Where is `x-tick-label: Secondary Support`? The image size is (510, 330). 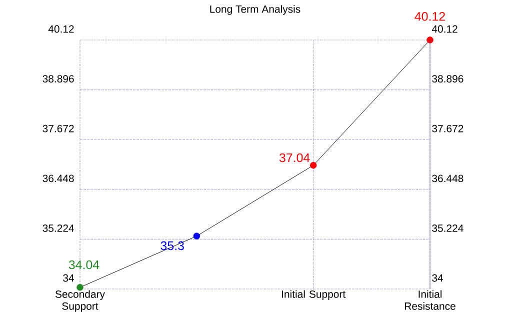
x-tick-label: Secondary Support is located at coordinates (80, 301).